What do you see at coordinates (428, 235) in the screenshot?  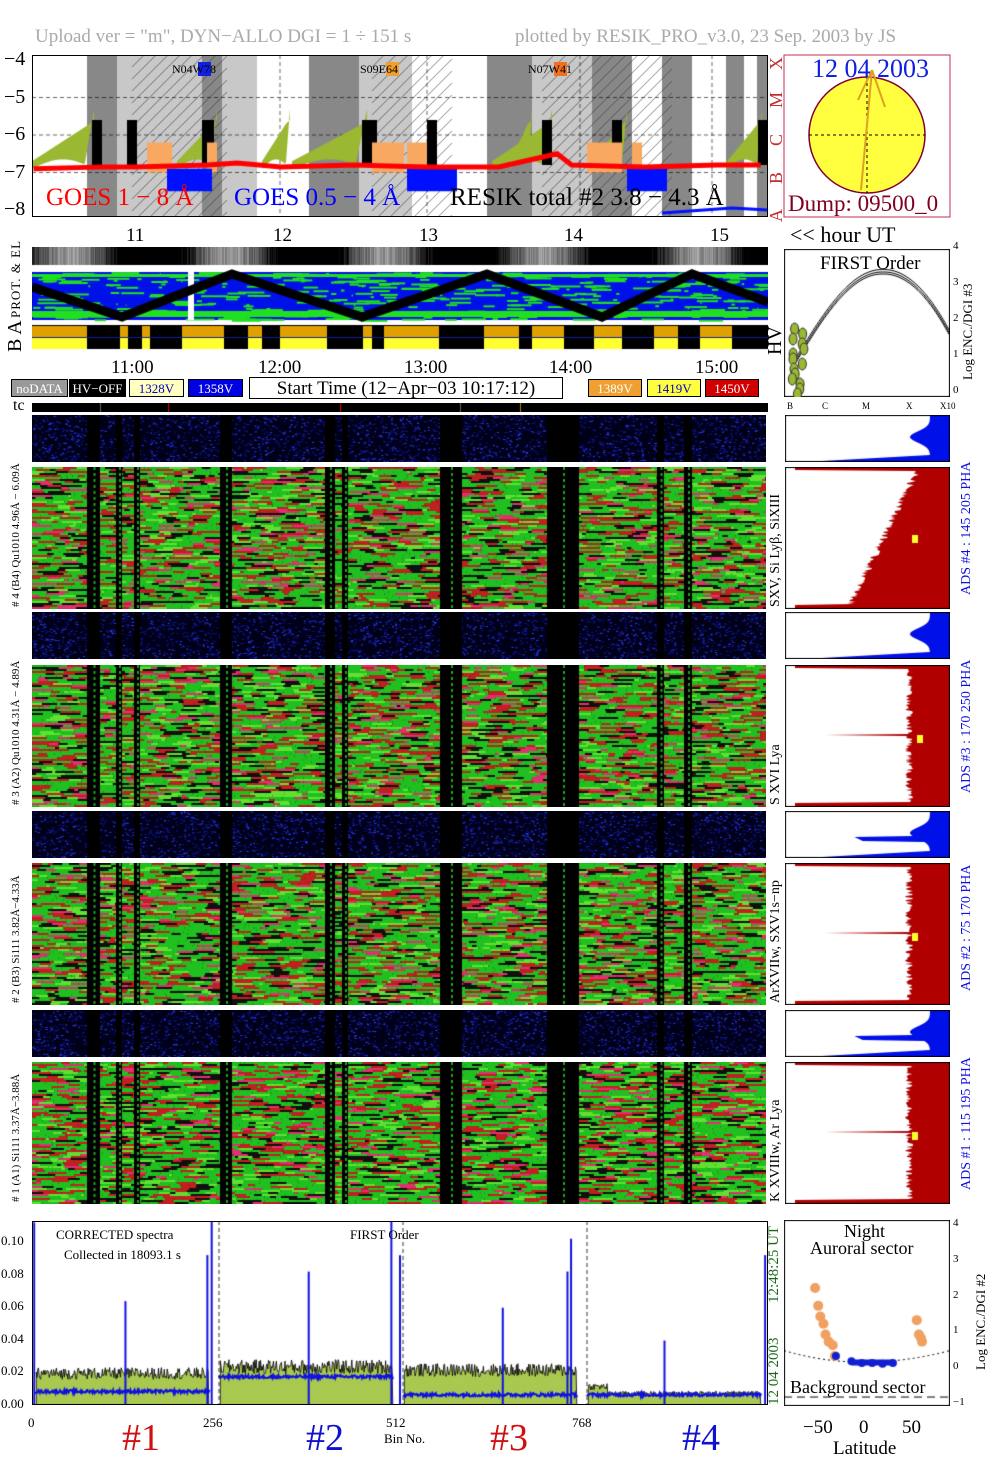 I see `hour-label: 13` at bounding box center [428, 235].